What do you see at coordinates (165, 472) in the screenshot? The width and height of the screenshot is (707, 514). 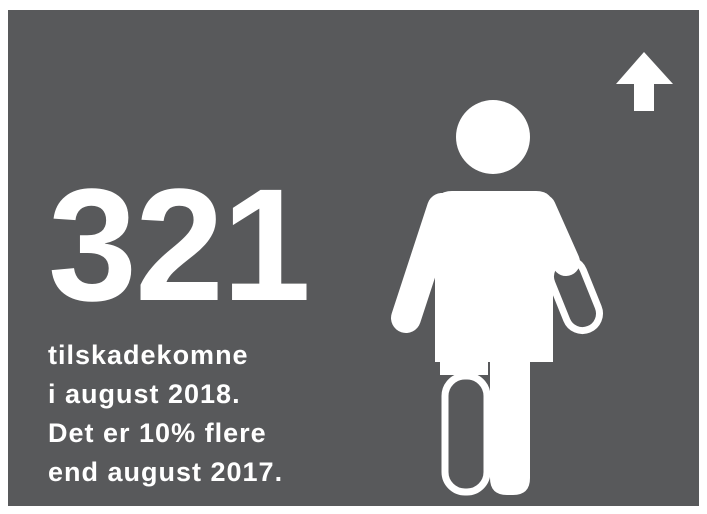 I see `text-line: end august 2017.` at bounding box center [165, 472].